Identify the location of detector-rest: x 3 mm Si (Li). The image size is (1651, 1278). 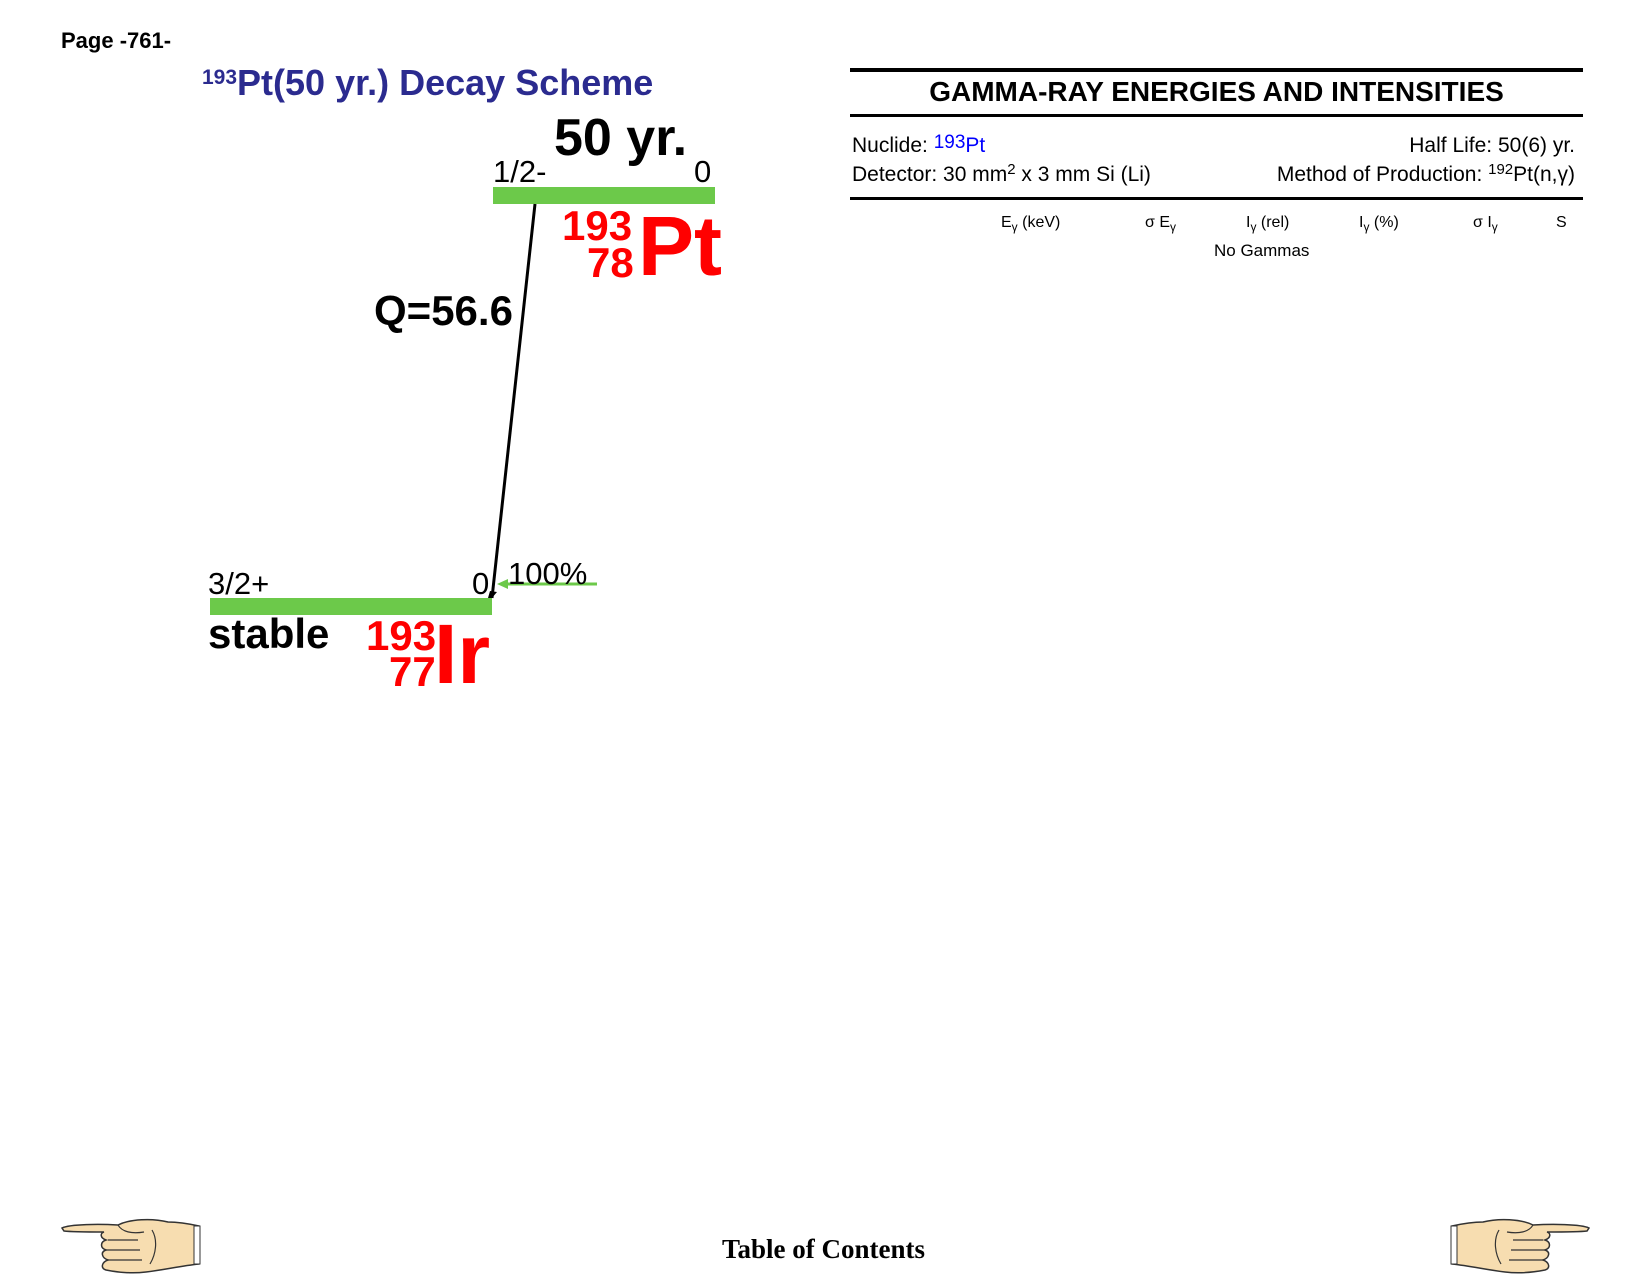
(1083, 174).